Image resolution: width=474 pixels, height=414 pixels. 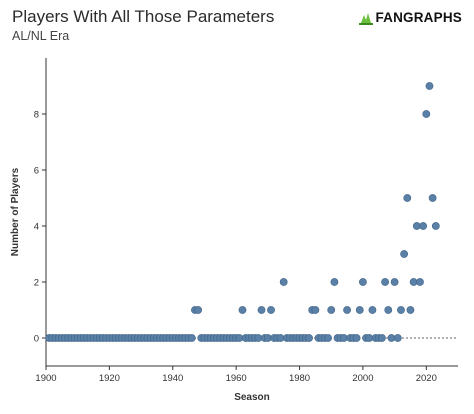 I want to click on fangraphs-logo: FANGRAPHS, so click(x=410, y=17).